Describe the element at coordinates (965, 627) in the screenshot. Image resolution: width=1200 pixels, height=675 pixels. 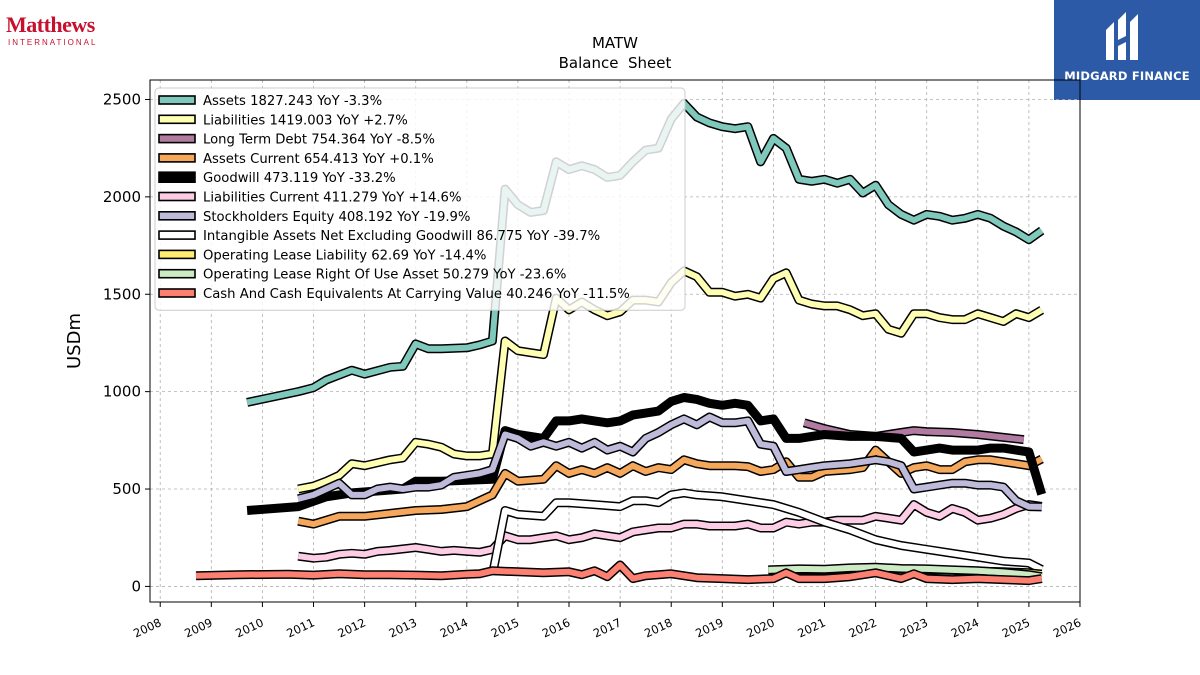
I see `x-tick-label: 2024` at that location.